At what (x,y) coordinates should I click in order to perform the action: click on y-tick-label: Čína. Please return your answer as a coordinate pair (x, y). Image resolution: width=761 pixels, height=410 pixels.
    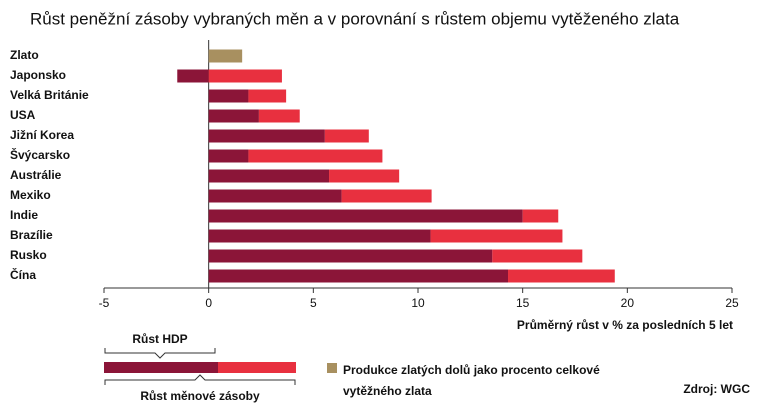
    Looking at the image, I should click on (23, 274).